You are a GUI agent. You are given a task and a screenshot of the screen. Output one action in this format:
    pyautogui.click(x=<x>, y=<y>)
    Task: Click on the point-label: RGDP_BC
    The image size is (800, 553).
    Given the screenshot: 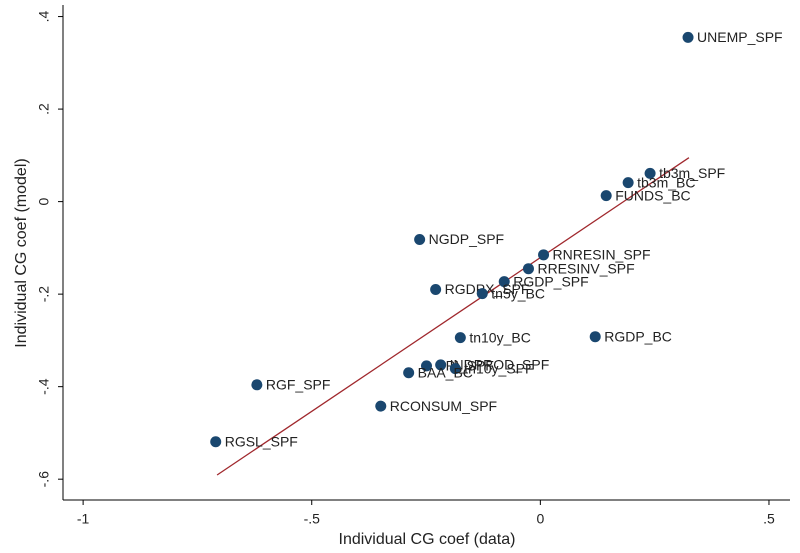 What is the action you would take?
    pyautogui.click(x=638, y=336)
    